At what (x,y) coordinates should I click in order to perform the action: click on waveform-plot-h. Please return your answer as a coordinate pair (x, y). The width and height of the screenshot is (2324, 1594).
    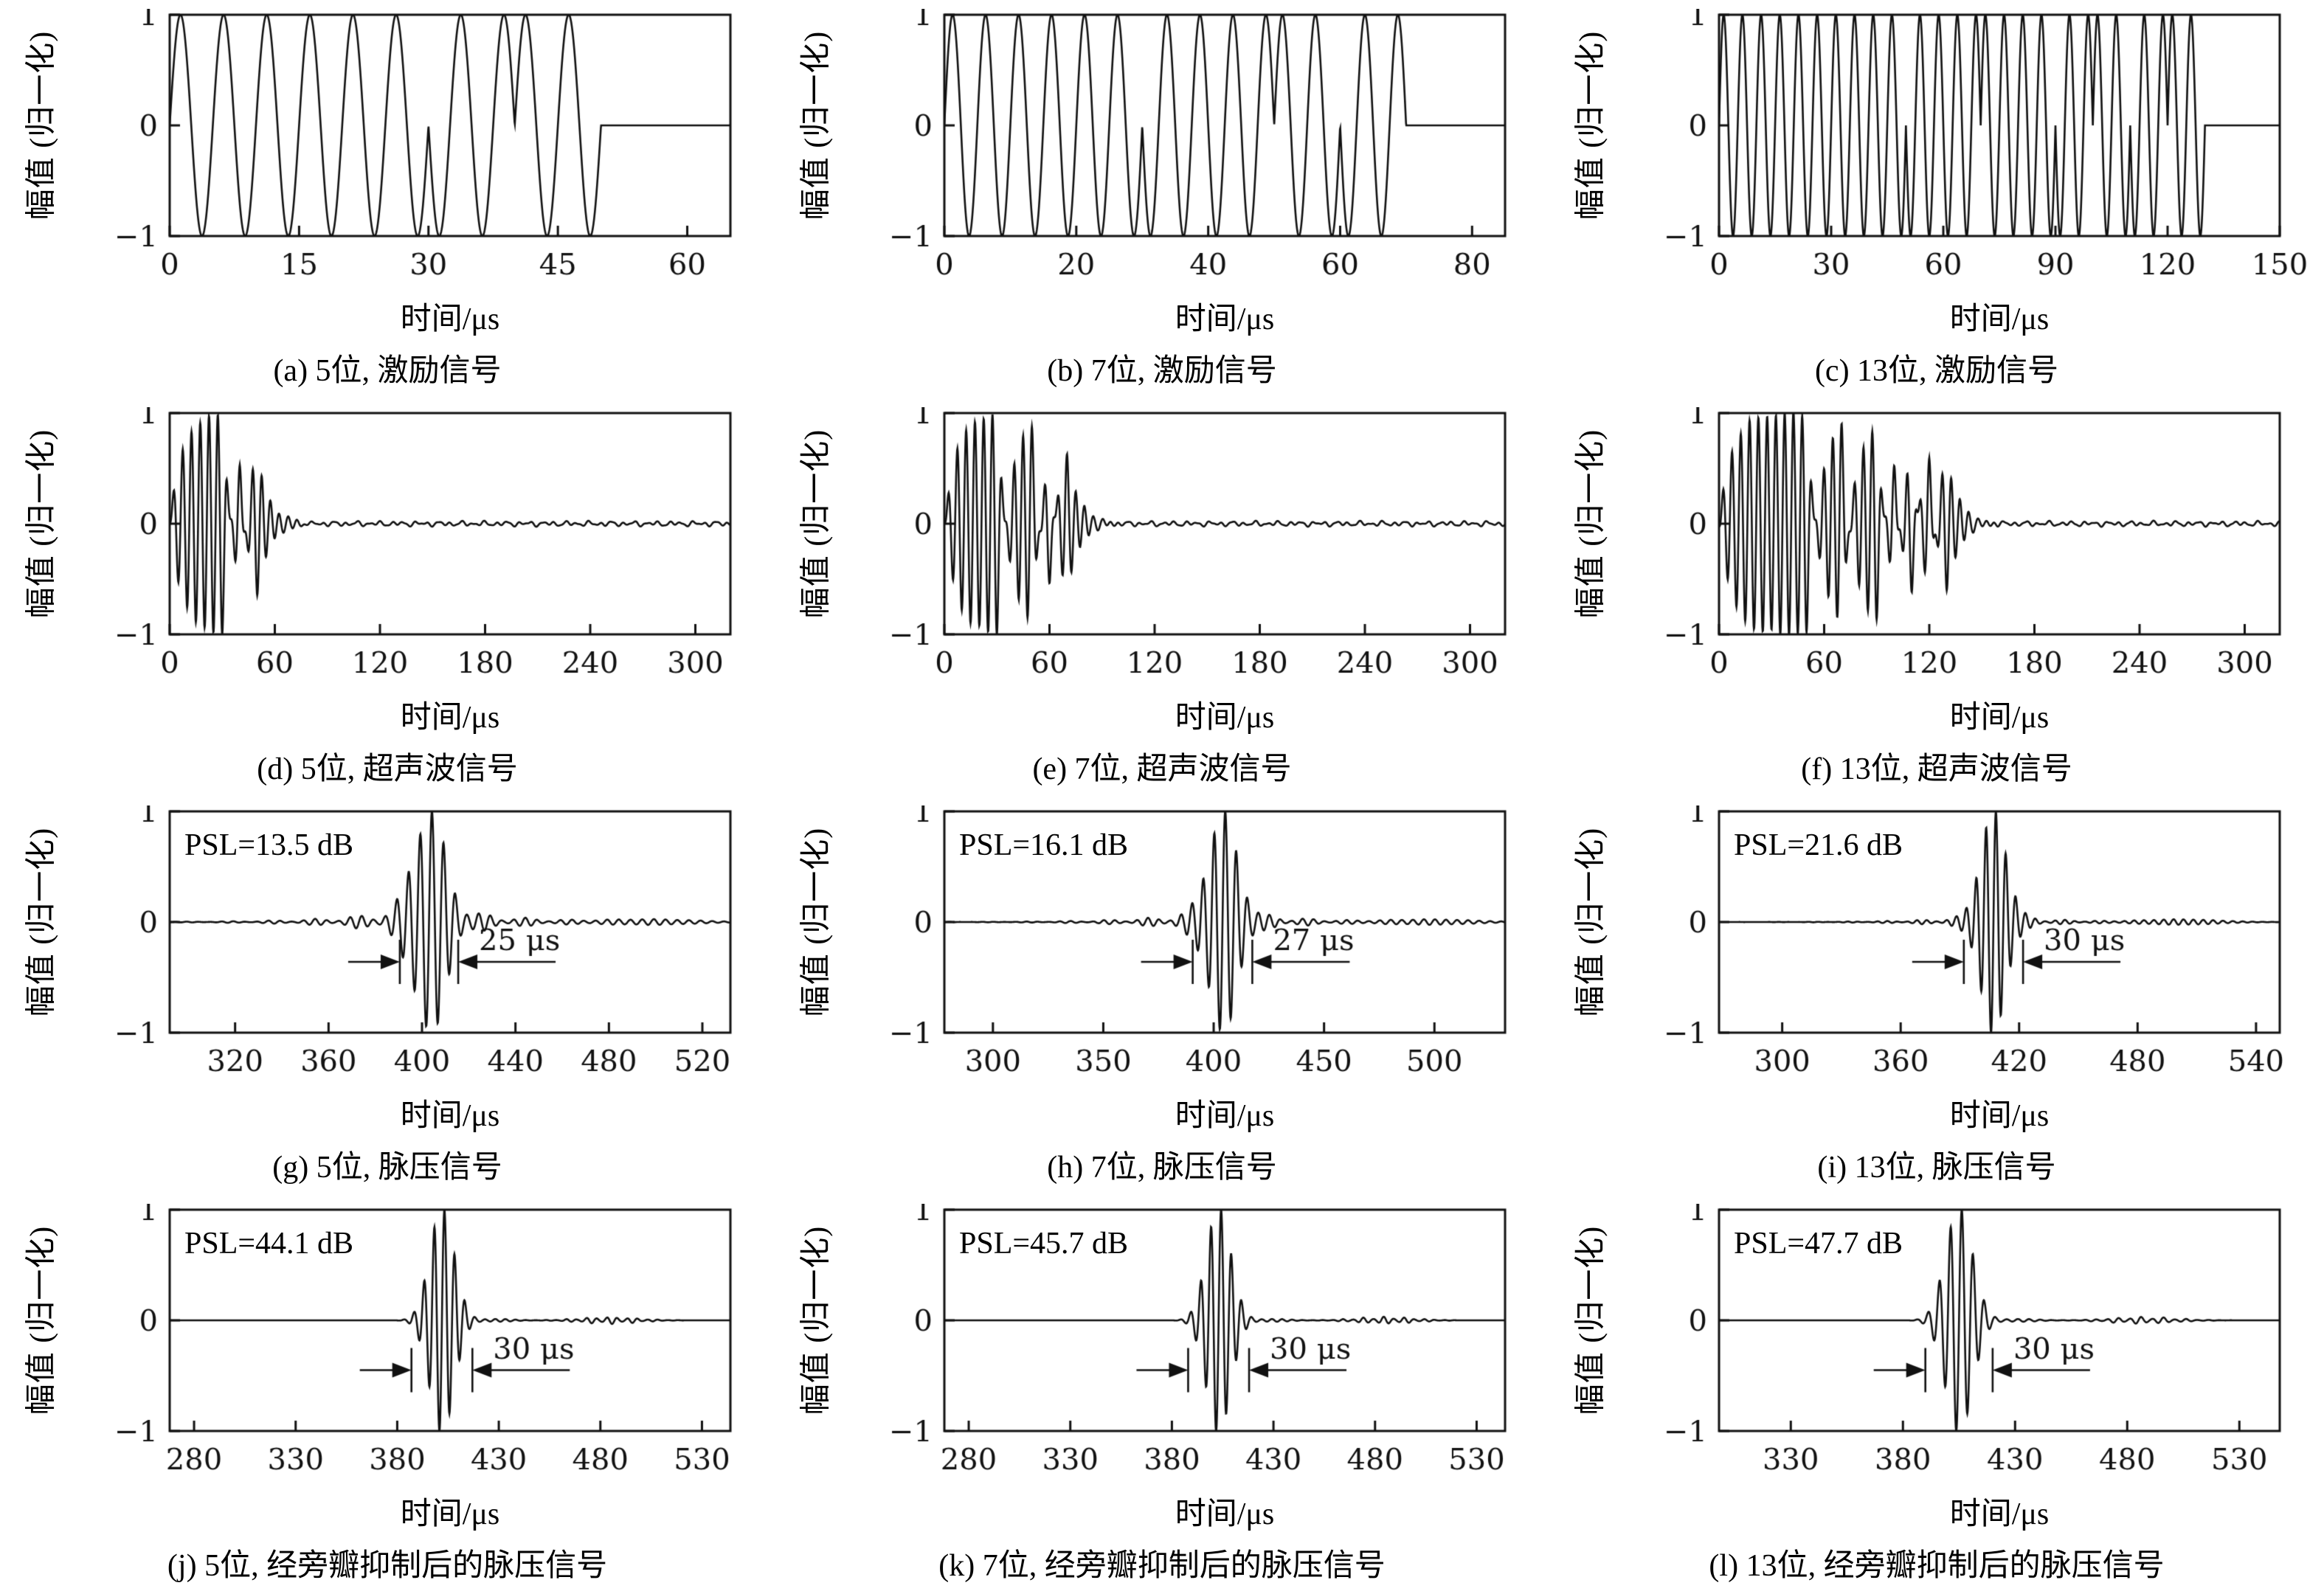
    Looking at the image, I should click on (1180, 951).